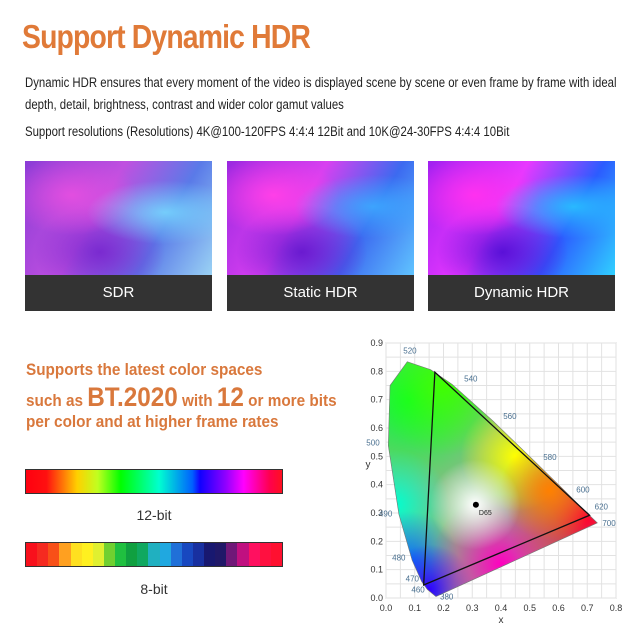 Image resolution: width=640 pixels, height=640 pixels. Describe the element at coordinates (376, 513) in the screenshot. I see `y-tick-label: 0.3` at that location.